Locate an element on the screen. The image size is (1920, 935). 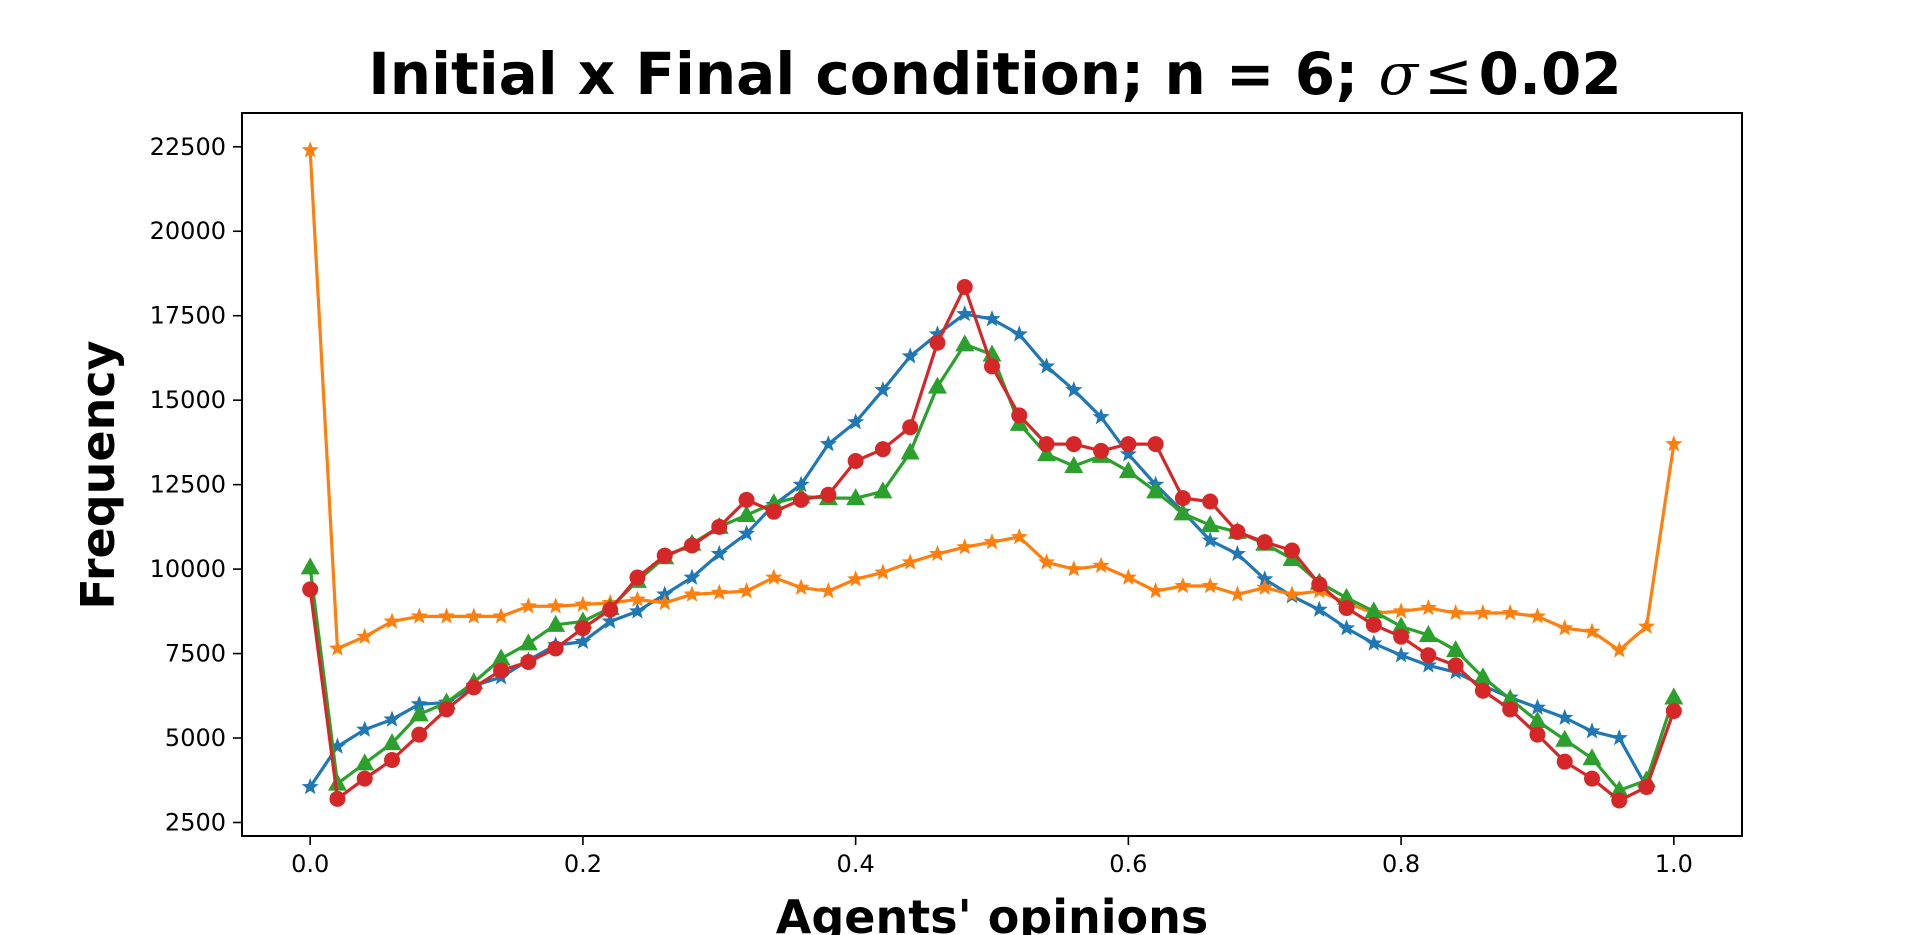
y-axis-label: Frequency is located at coordinates (98, 474).